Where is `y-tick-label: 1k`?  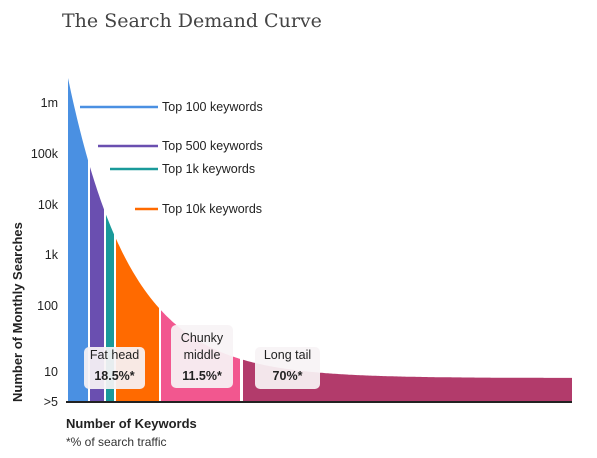 y-tick-label: 1k is located at coordinates (52, 255).